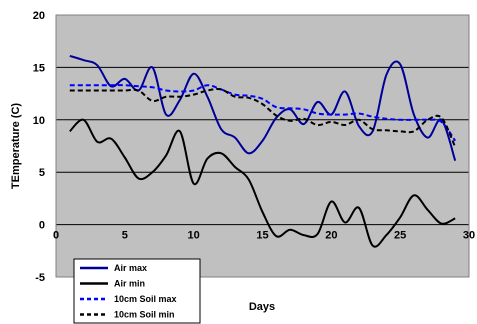 This screenshot has height=324, width=477. Describe the element at coordinates (263, 113) in the screenshot. I see `series-line-10cm-soil-max` at that location.